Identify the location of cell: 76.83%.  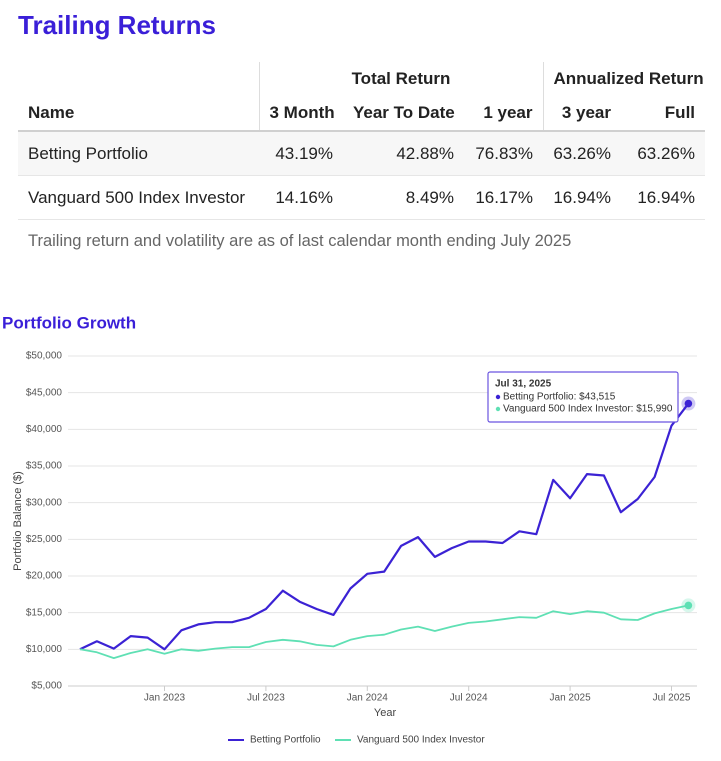
(503, 153).